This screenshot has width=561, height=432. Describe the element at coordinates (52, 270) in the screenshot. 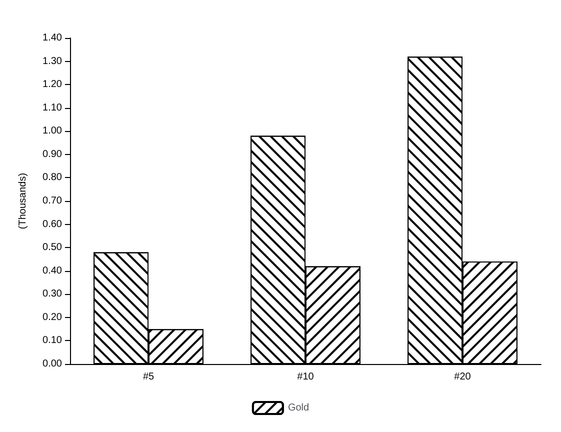

I see `y-tick-label: 0.40` at that location.